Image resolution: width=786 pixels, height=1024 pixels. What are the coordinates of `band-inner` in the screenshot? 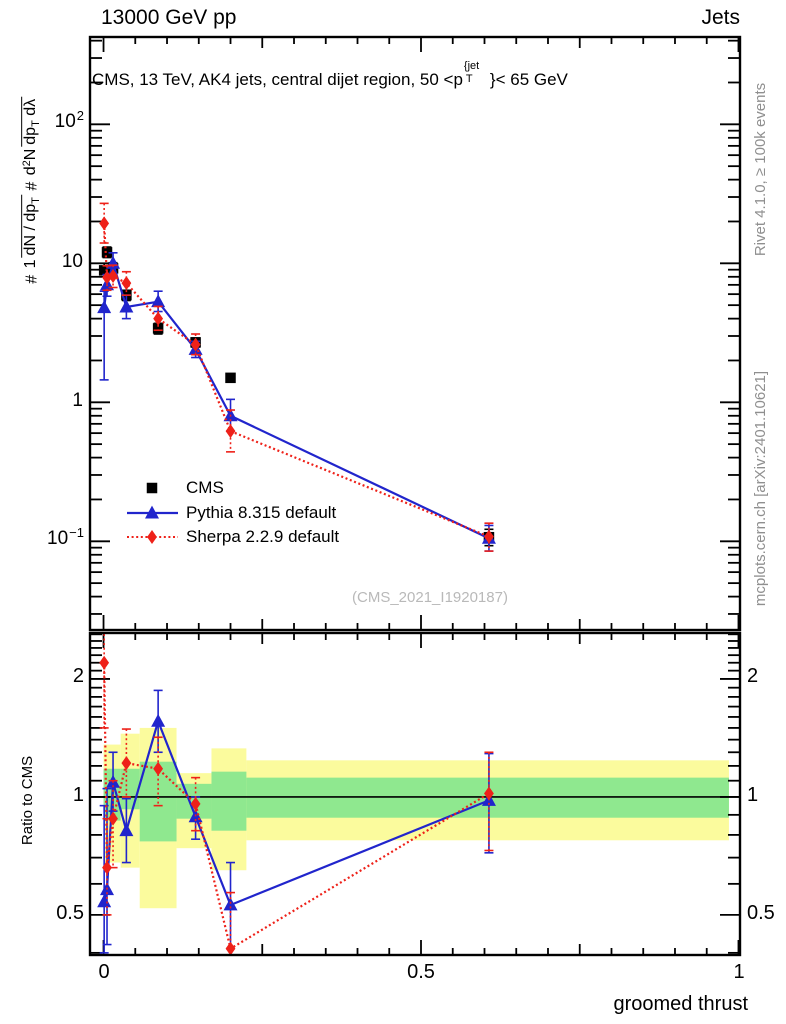 It's located at (229, 801).